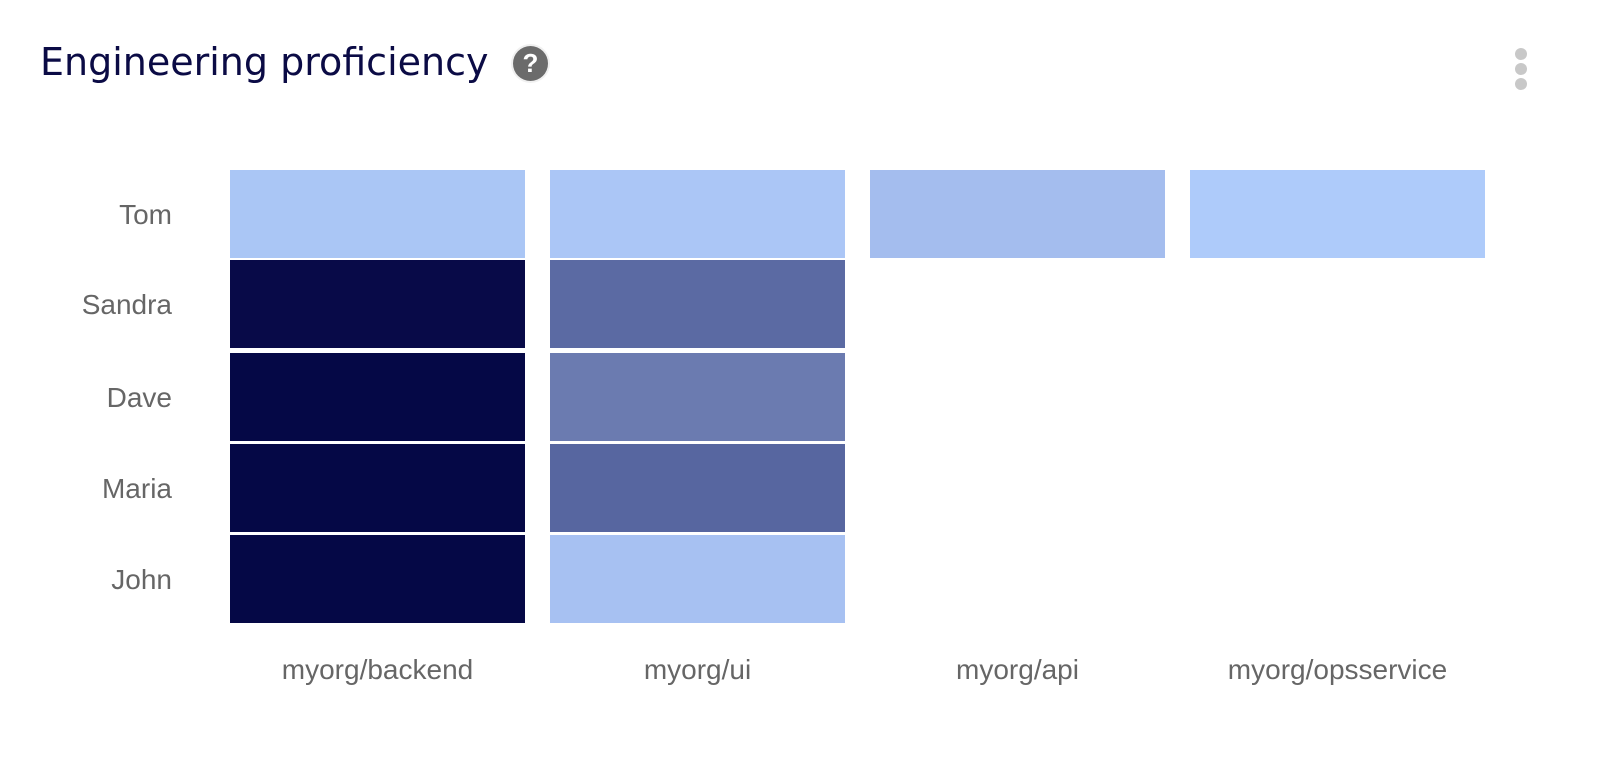  Describe the element at coordinates (137, 488) in the screenshot. I see `row-label: Maria` at that location.